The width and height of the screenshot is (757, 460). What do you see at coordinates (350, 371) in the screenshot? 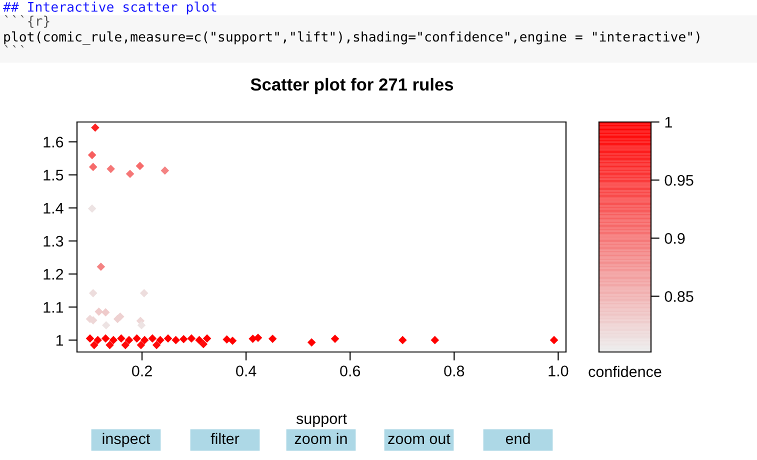
I see `x-tick-label: 0.6` at bounding box center [350, 371].